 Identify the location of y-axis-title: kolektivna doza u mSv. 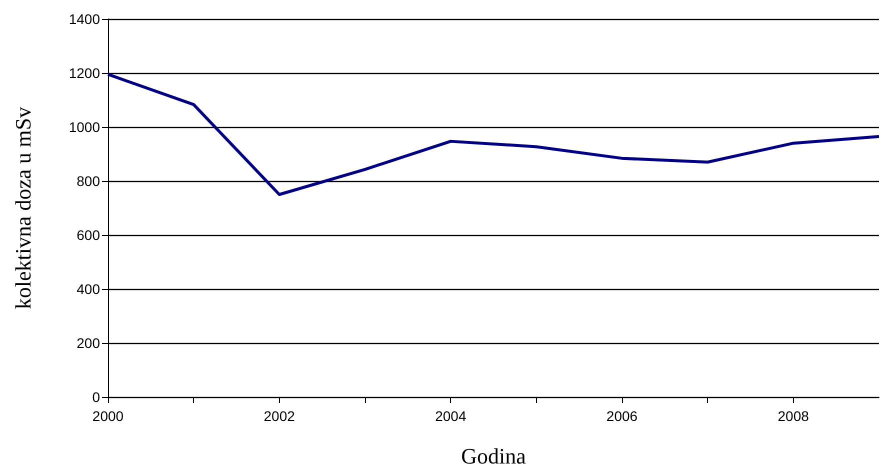
(23, 208).